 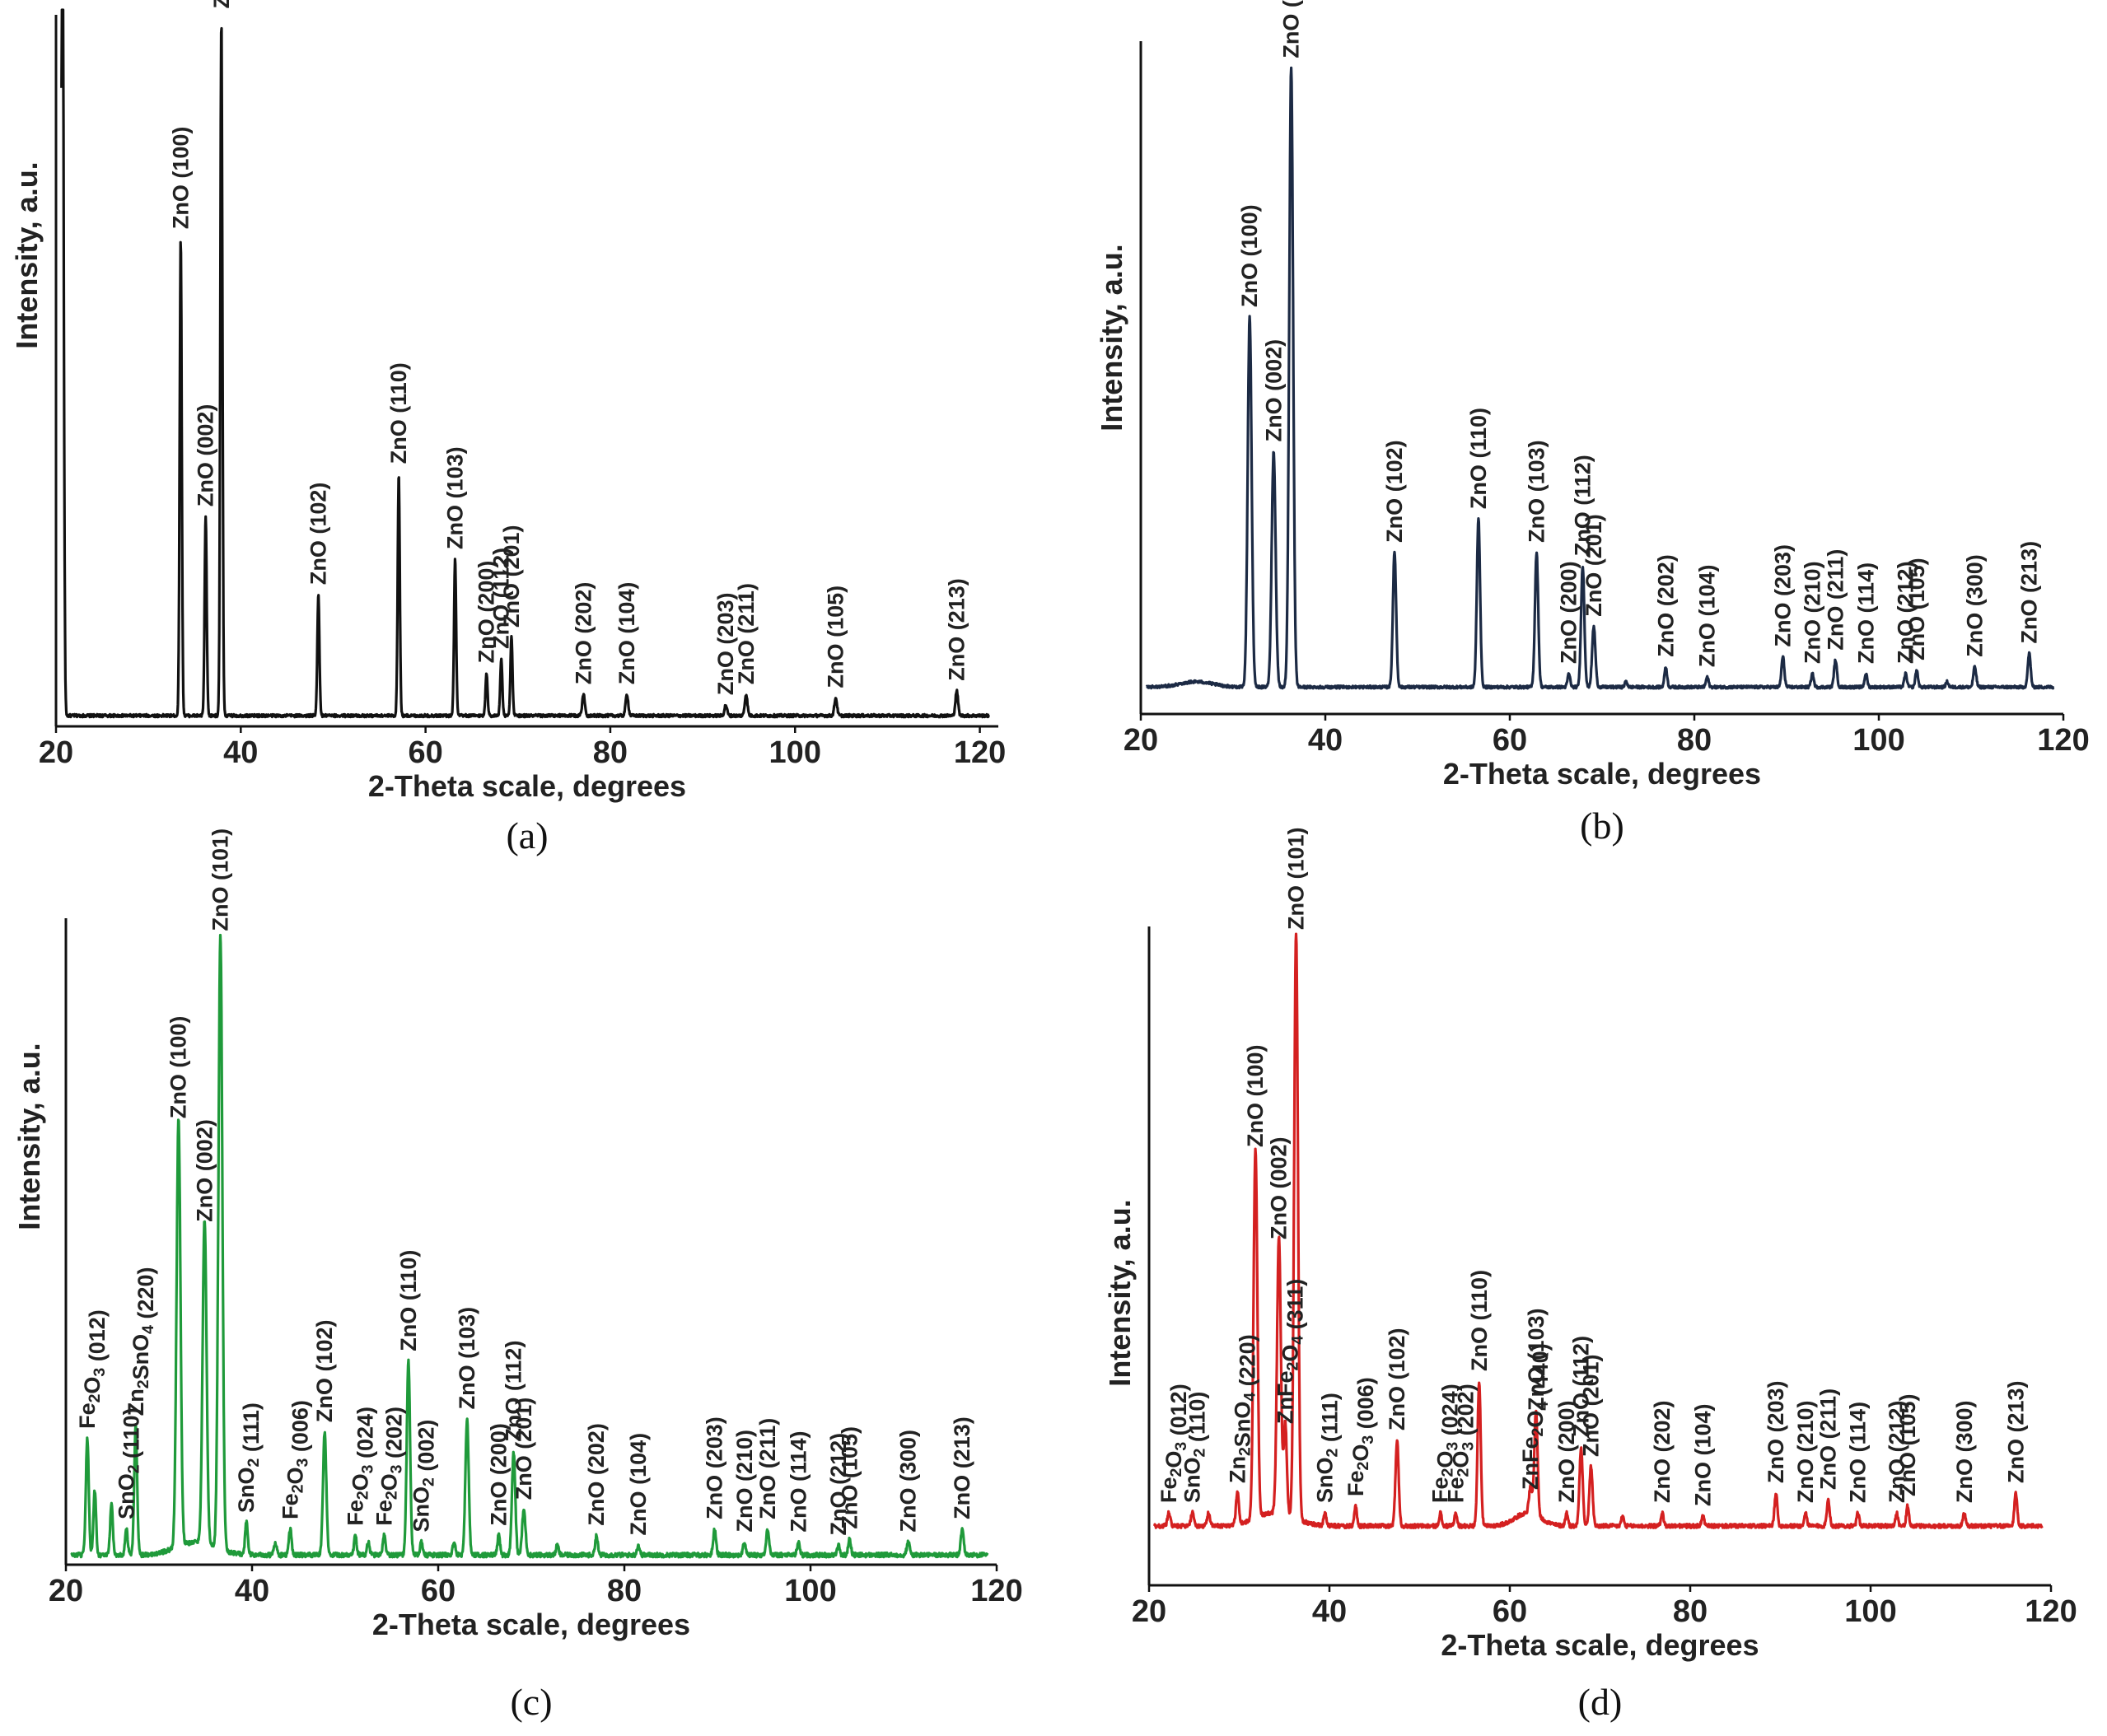 I want to click on peak-label-sno2-002: SnO2 (002), so click(x=424, y=1476).